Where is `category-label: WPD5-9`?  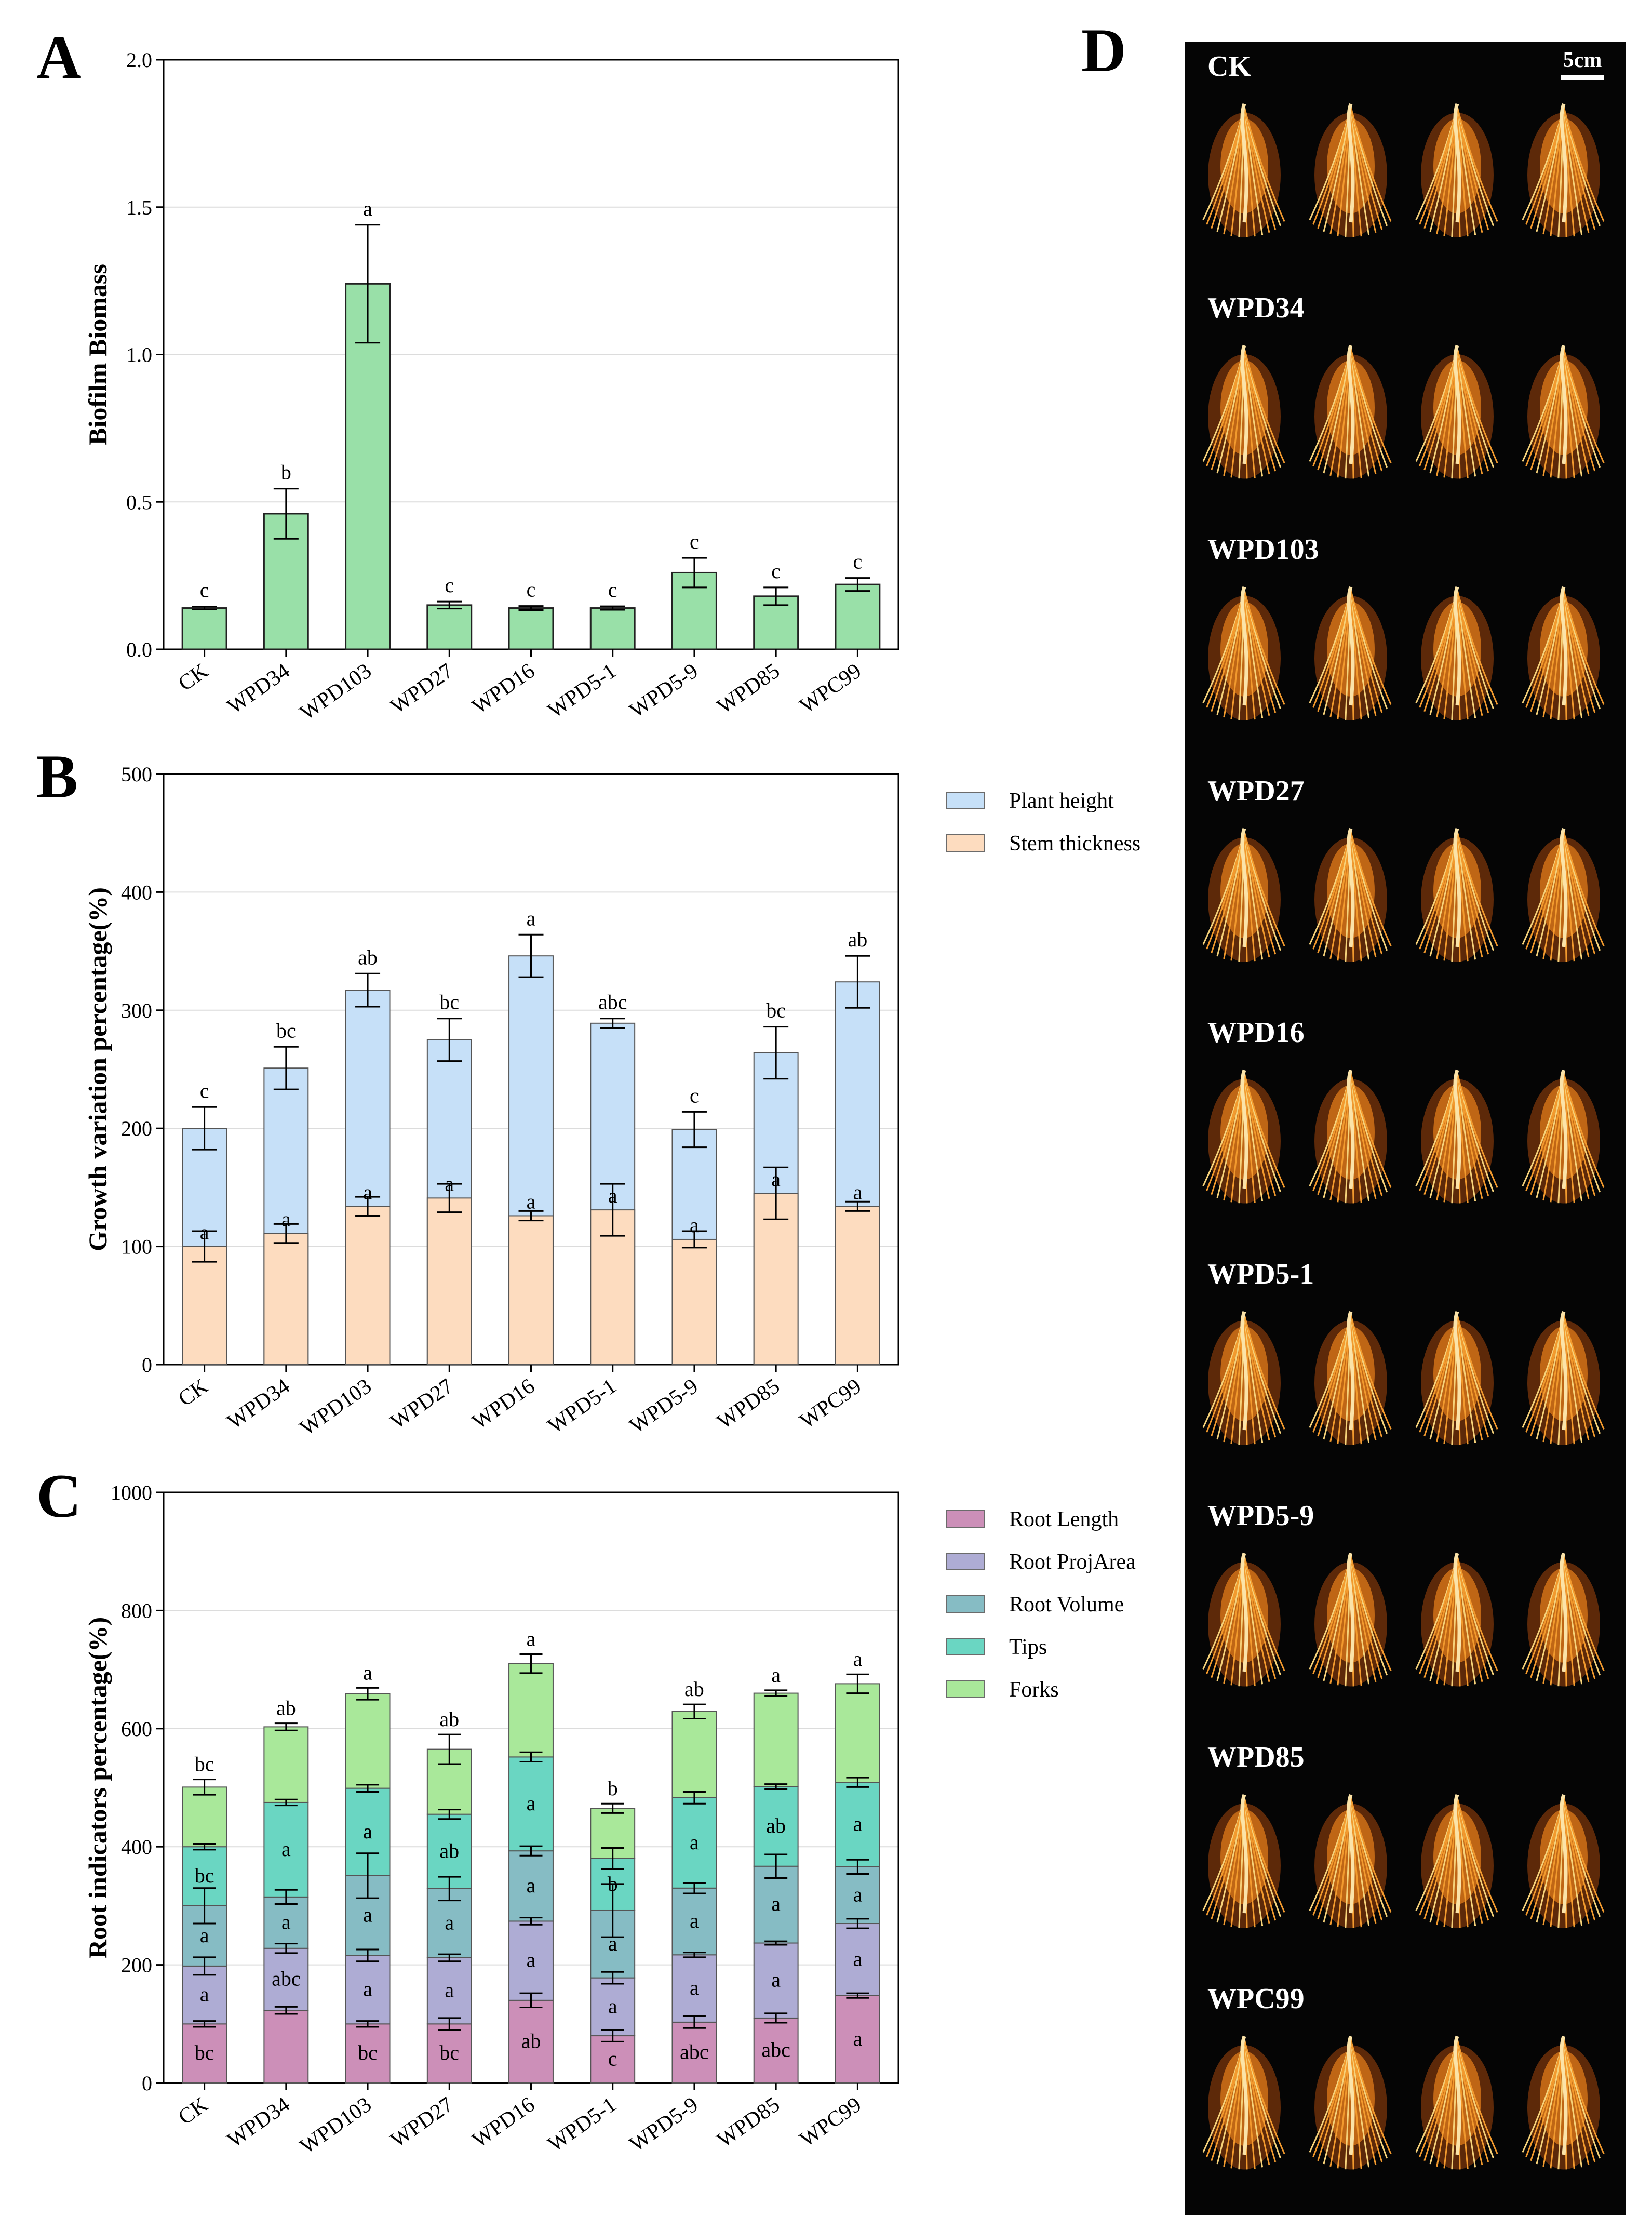 category-label: WPD5-9 is located at coordinates (664, 1406).